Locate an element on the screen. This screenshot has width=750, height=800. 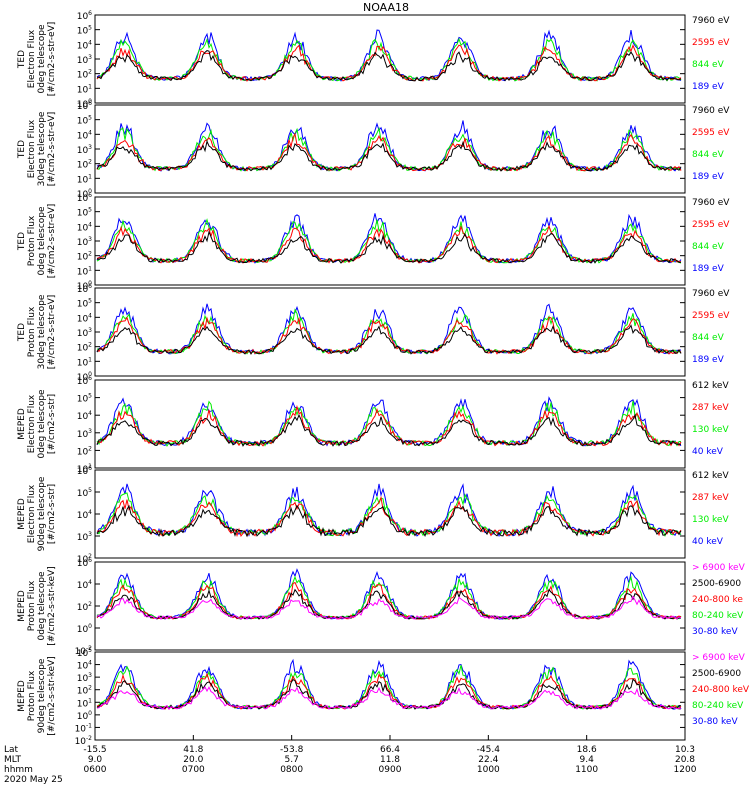
series-magenta is located at coordinates (389, 698).